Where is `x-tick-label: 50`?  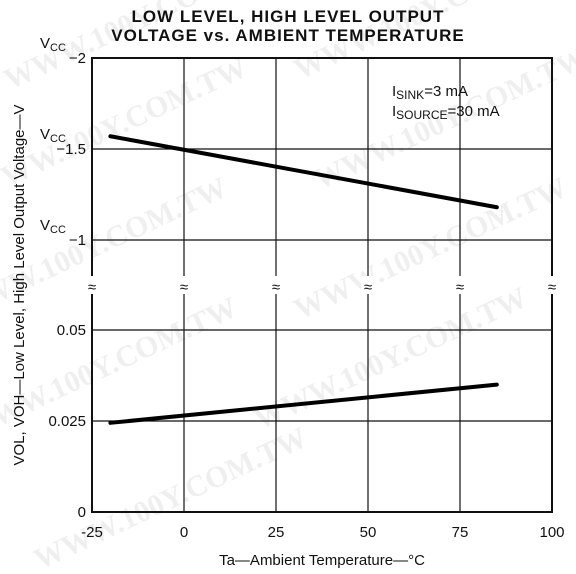
x-tick-label: 50 is located at coordinates (368, 532).